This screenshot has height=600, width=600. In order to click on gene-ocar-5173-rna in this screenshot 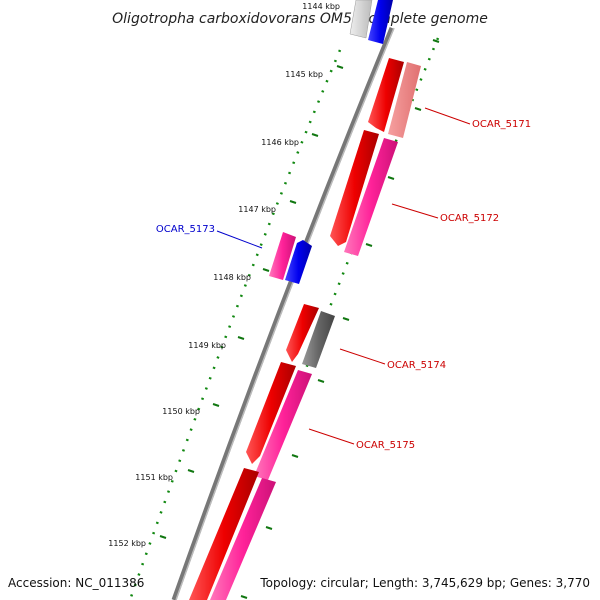, I will do `click(282, 256)`.